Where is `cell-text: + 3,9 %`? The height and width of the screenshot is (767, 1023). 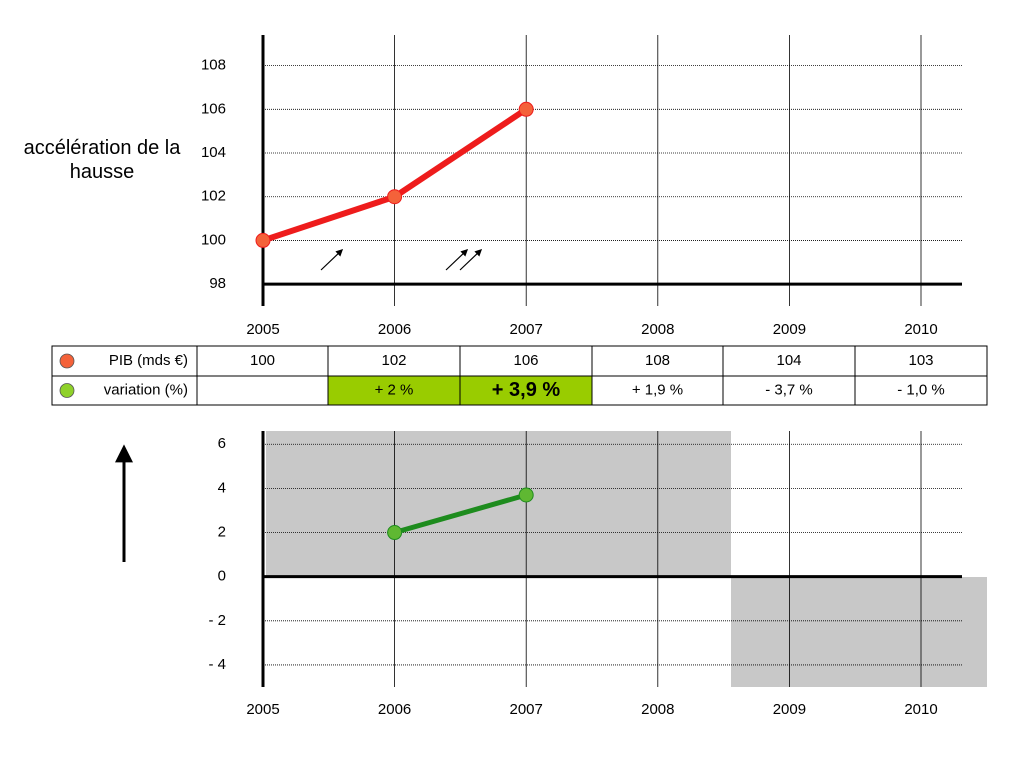 cell-text: + 3,9 % is located at coordinates (526, 390).